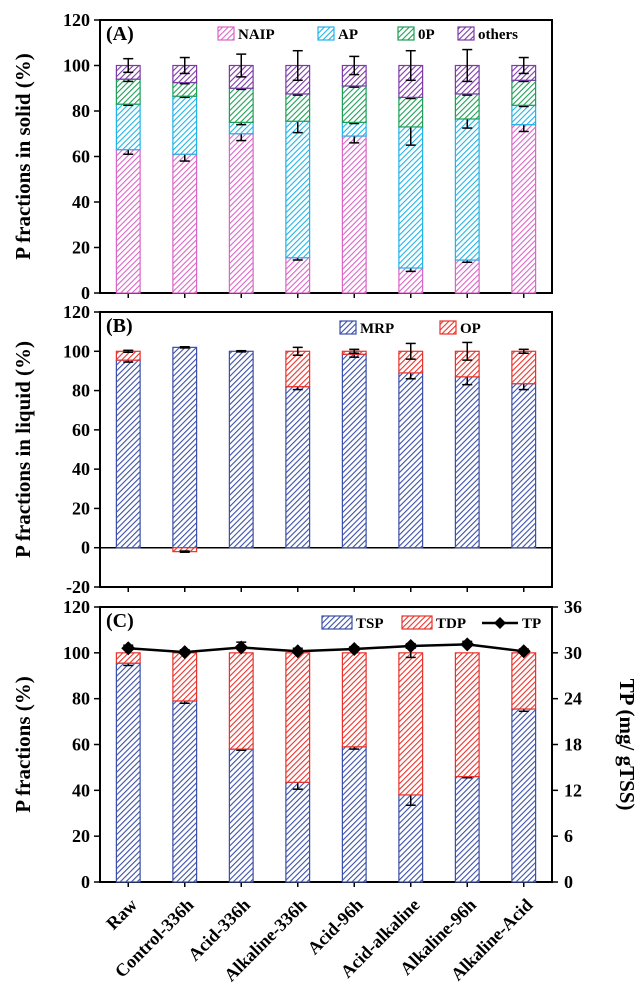  Describe the element at coordinates (417, 622) in the screenshot. I see `legend-swatch-tdp` at that location.